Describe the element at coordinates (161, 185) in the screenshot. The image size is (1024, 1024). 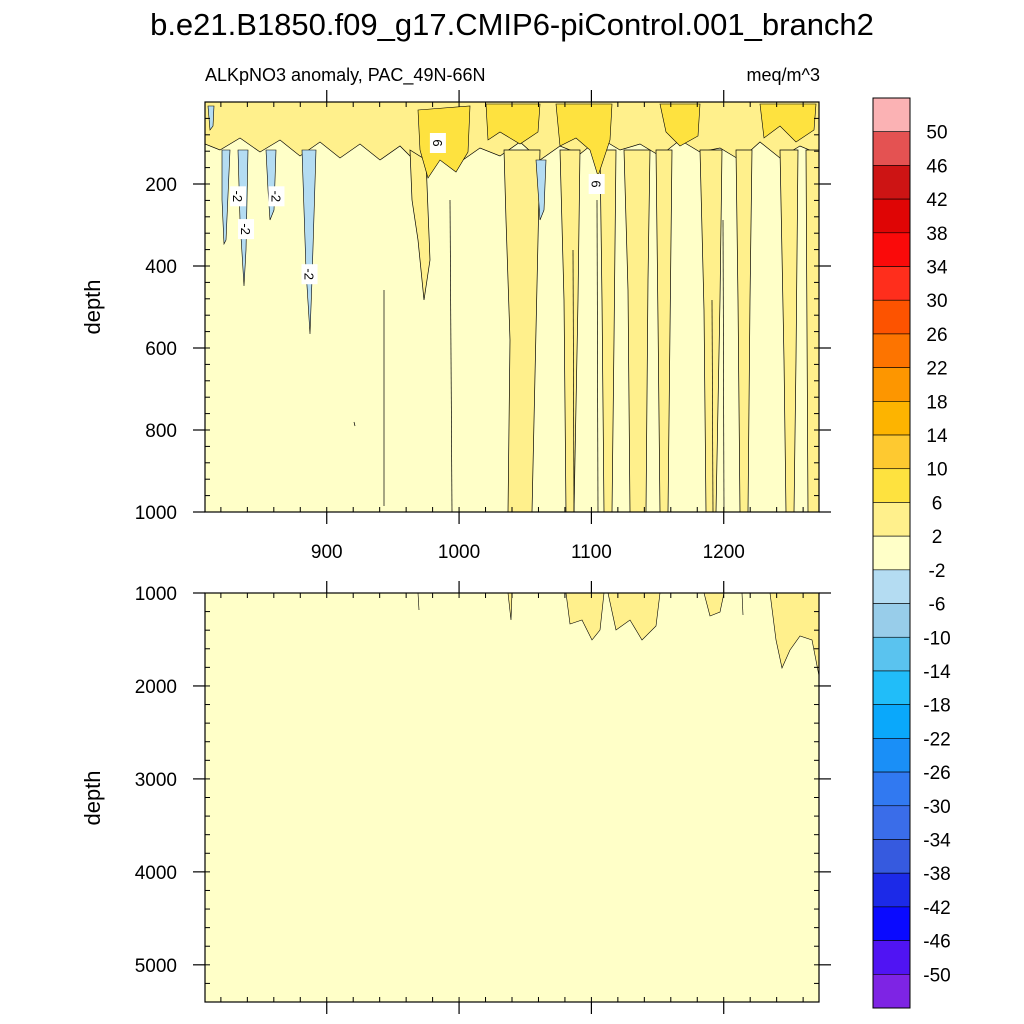
I see `y-tick-label: 200` at that location.